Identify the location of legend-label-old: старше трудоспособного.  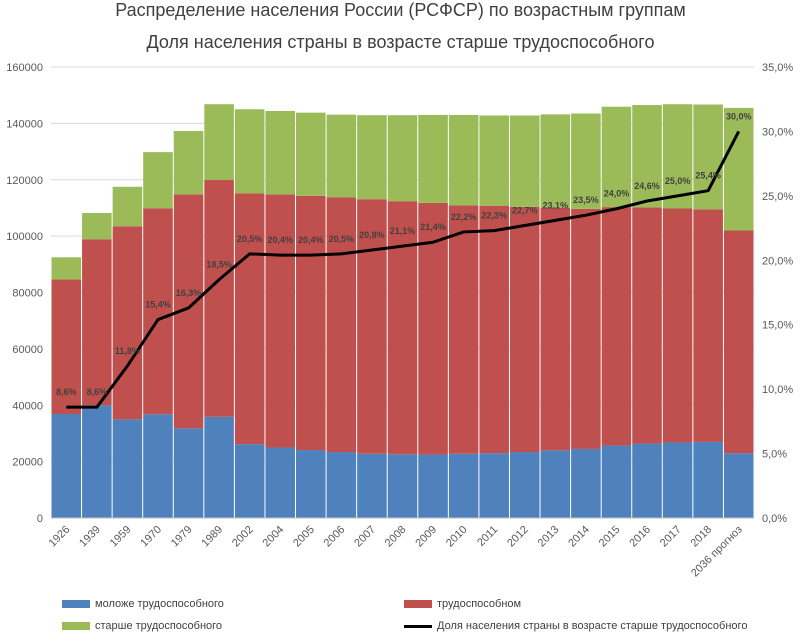
(159, 626).